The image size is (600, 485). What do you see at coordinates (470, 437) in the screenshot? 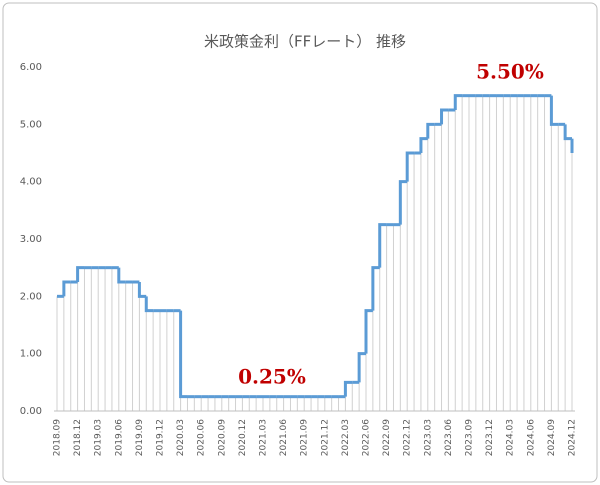
I see `x-tick-label: 2023.09` at bounding box center [470, 437].